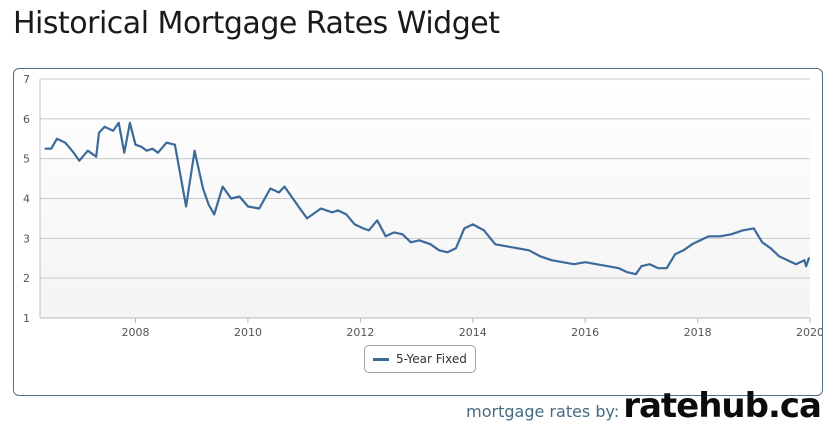  Describe the element at coordinates (26, 119) in the screenshot. I see `y-tick-label-6: 6` at that location.